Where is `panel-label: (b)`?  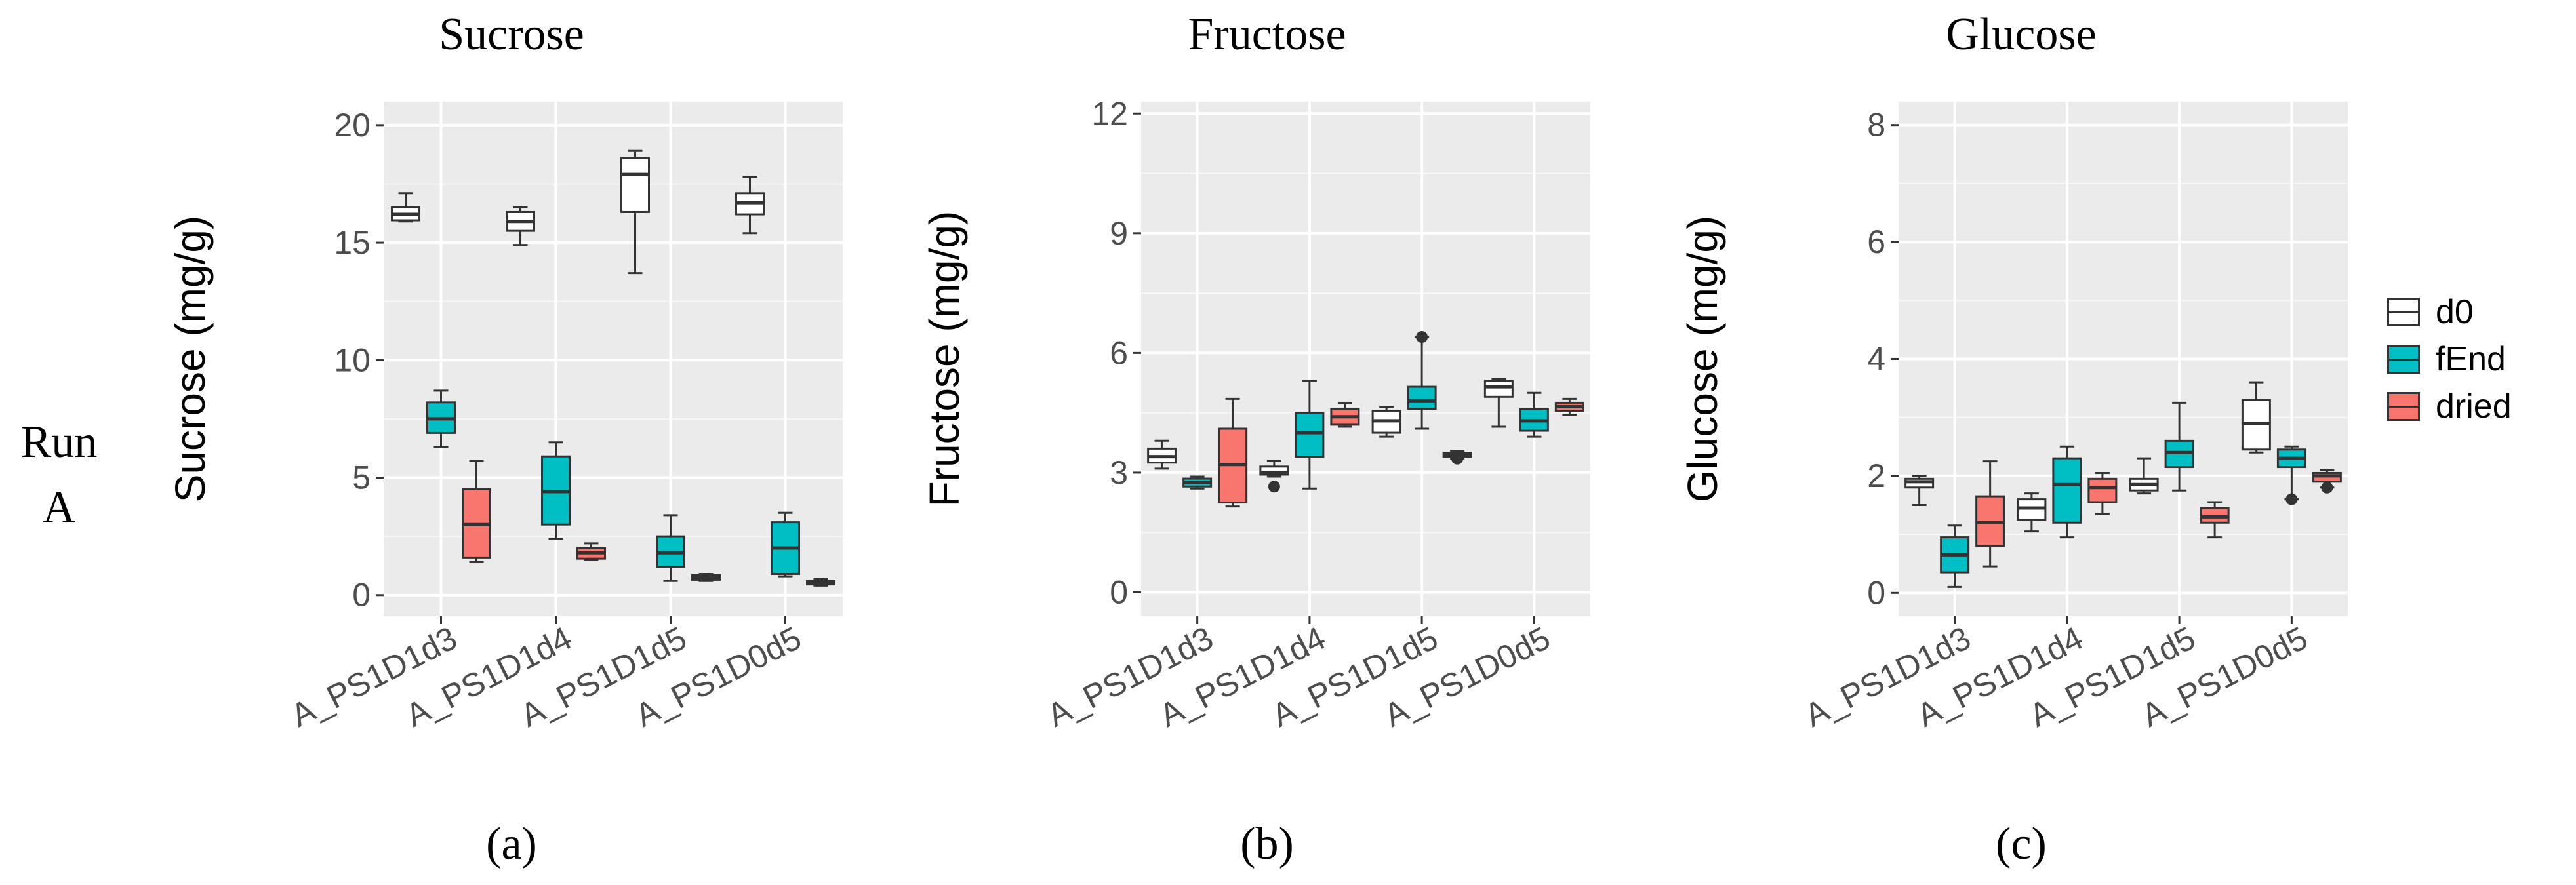 panel-label: (b) is located at coordinates (1267, 844).